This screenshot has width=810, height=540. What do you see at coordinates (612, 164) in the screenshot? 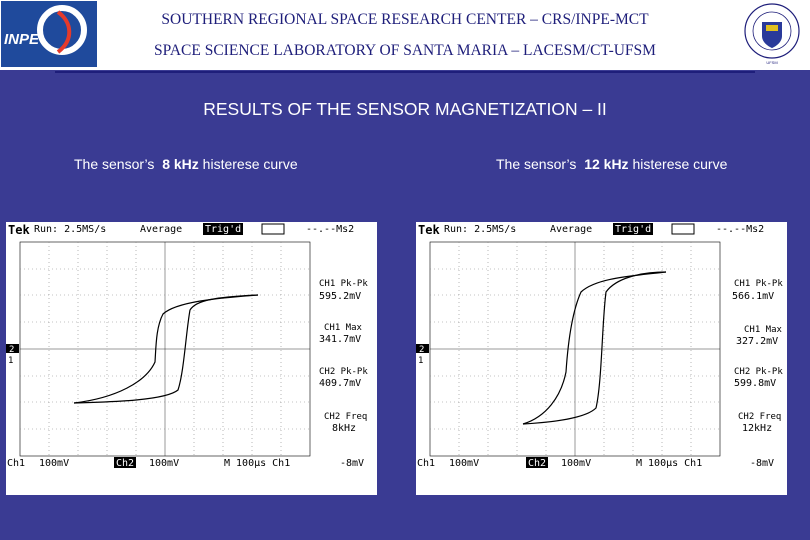
I see `caption-right: The sensor’s 12 kHz histerese curve` at bounding box center [612, 164].